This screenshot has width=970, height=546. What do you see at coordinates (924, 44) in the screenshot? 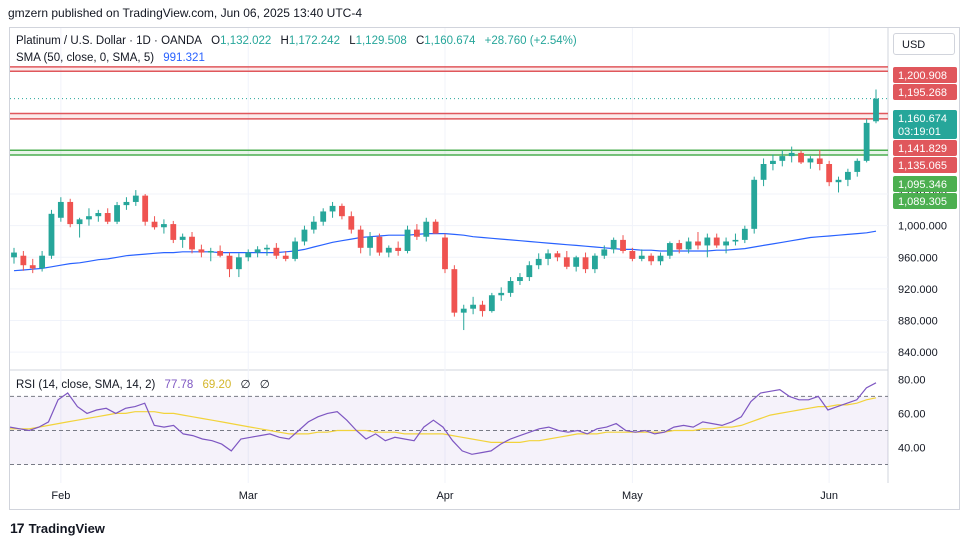
I see `currency-button: USD` at bounding box center [924, 44].